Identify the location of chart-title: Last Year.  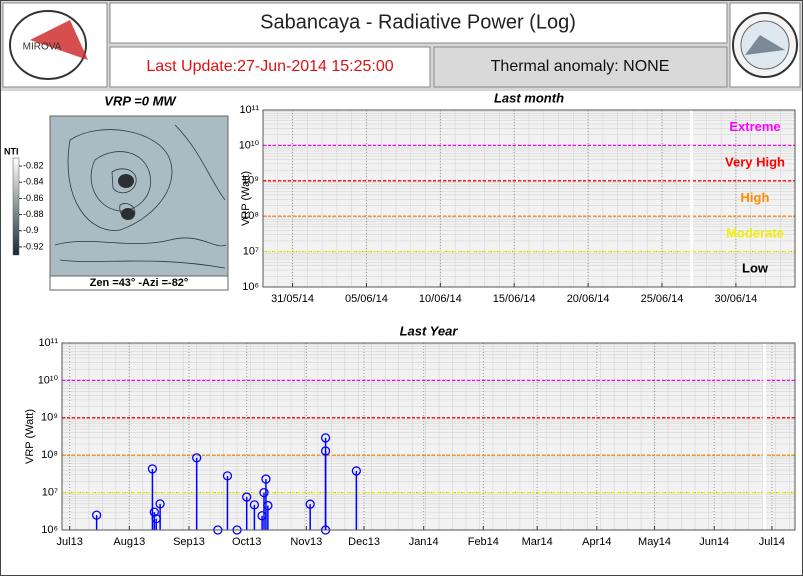
(429, 330).